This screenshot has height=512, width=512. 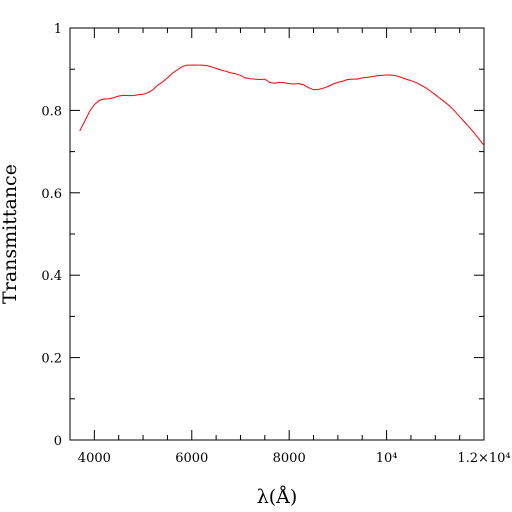 I want to click on y-tick-label: 0, so click(x=58, y=441).